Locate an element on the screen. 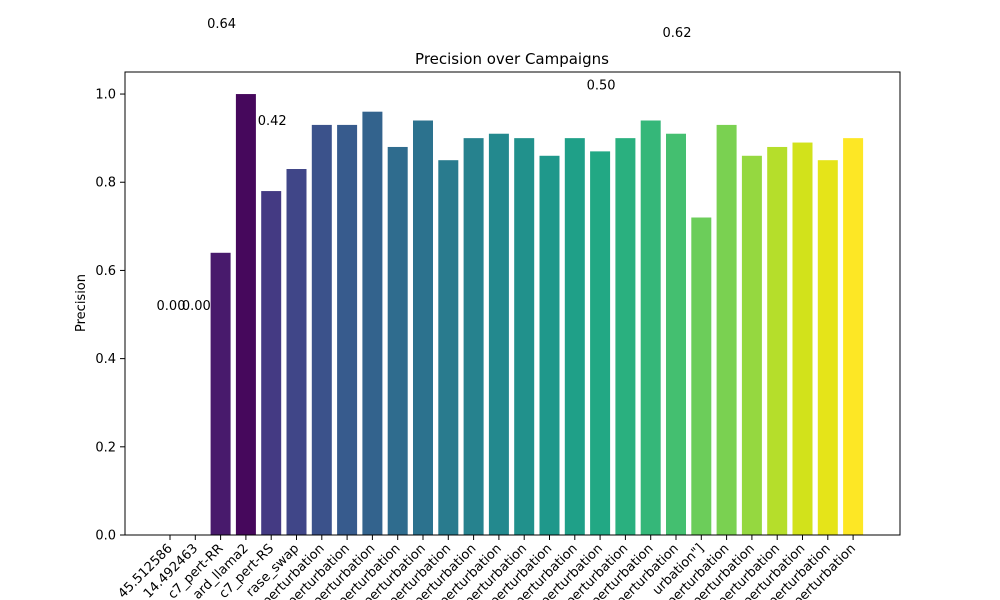  y-axis-label: Precision is located at coordinates (81, 303).